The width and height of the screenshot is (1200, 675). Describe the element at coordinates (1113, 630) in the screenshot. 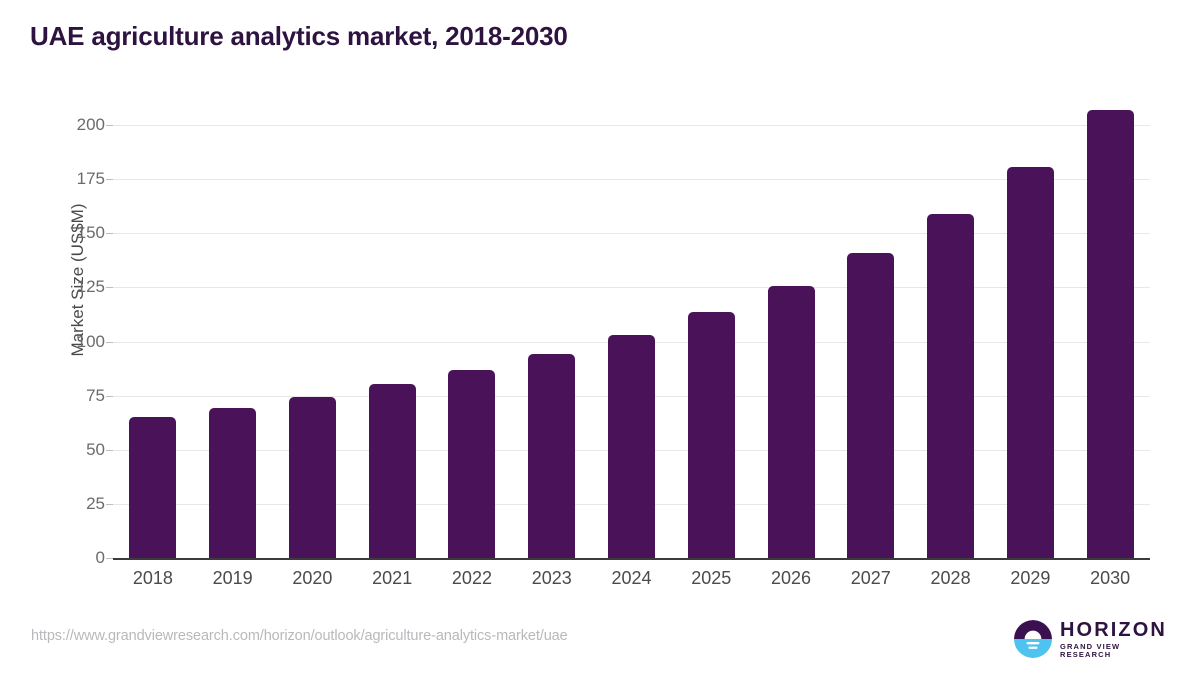

I see `logo-wordmark: HORIZON` at that location.